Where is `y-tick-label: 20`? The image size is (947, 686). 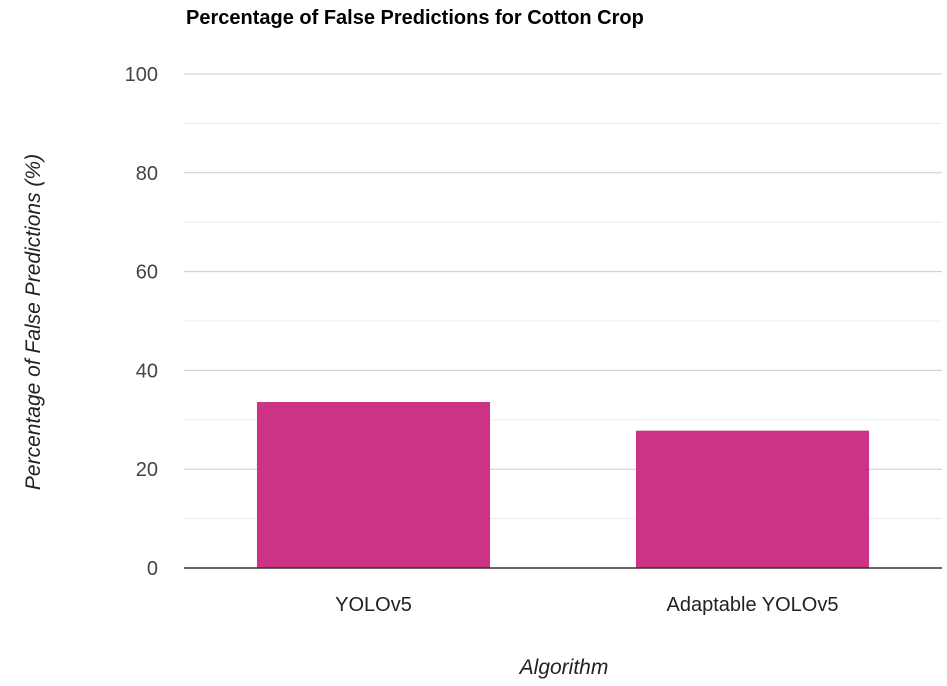 y-tick-label: 20 is located at coordinates (147, 470).